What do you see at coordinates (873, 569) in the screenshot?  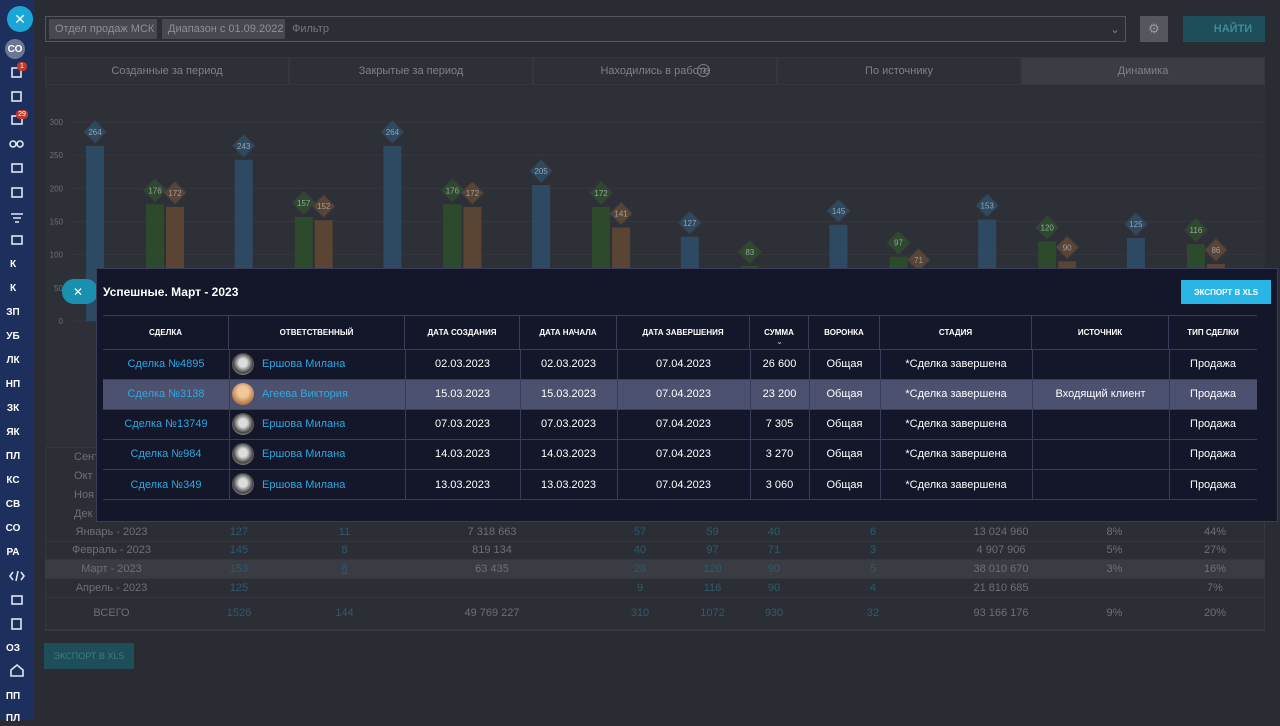 I see `summary-cell: 5` at bounding box center [873, 569].